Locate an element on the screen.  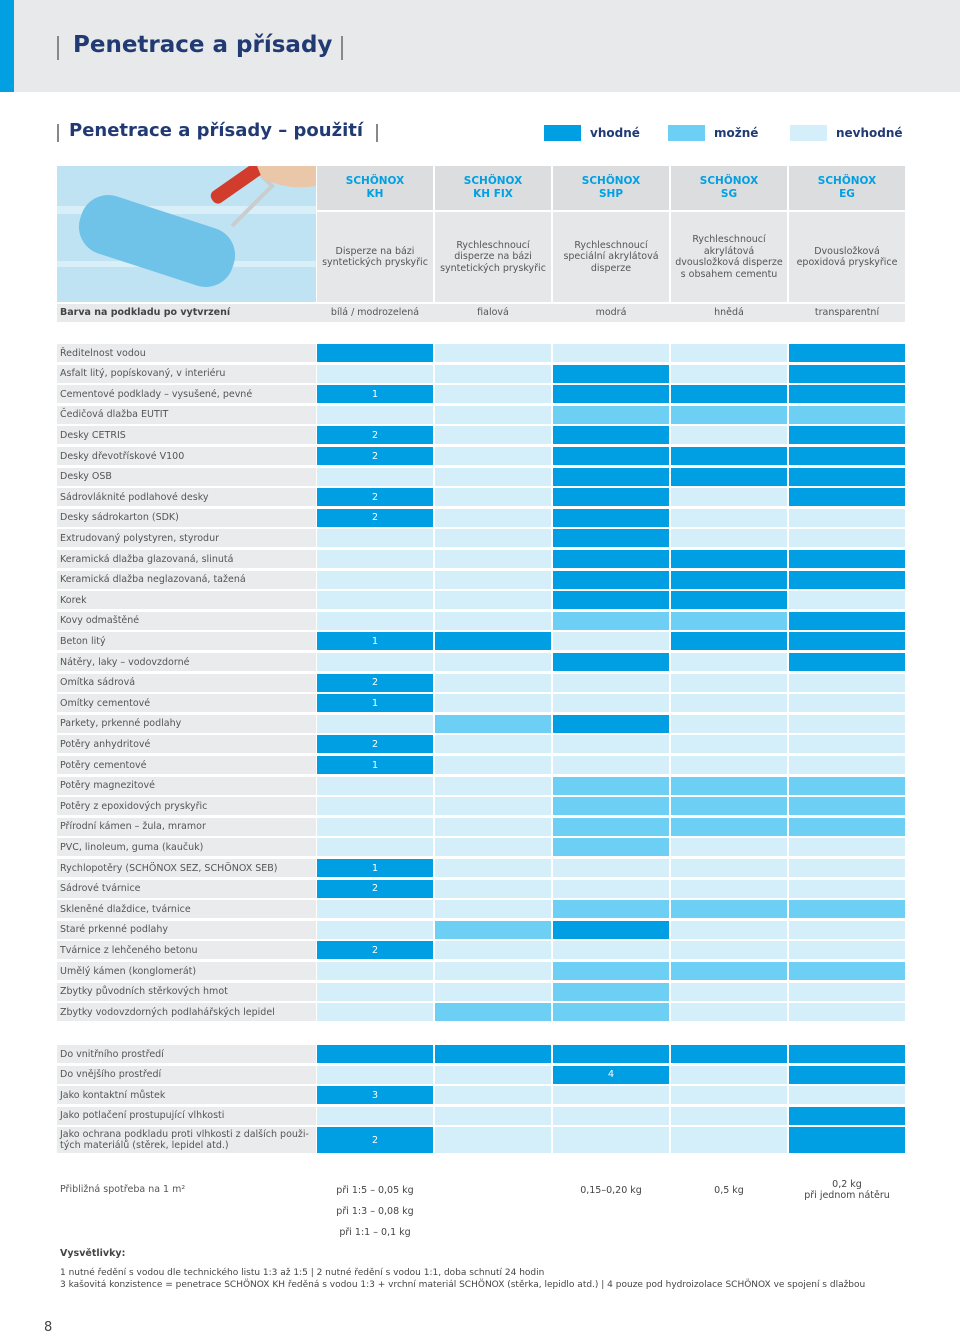
row-label: Přibližná spotřeba na 1 m² is located at coordinates (123, 1189).